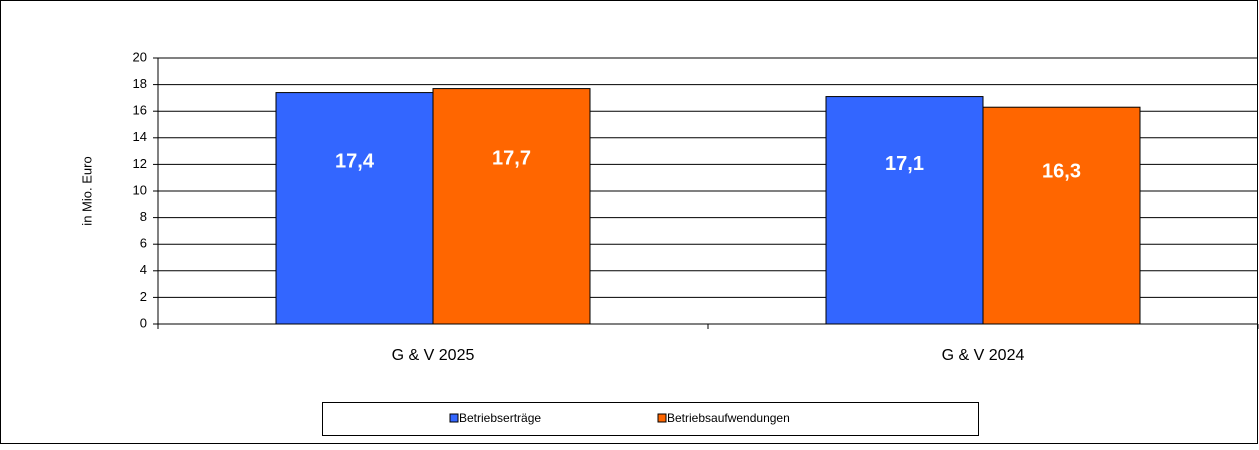 The width and height of the screenshot is (1259, 450). Describe the element at coordinates (140, 189) in the screenshot. I see `y-tick-label: 10` at that location.